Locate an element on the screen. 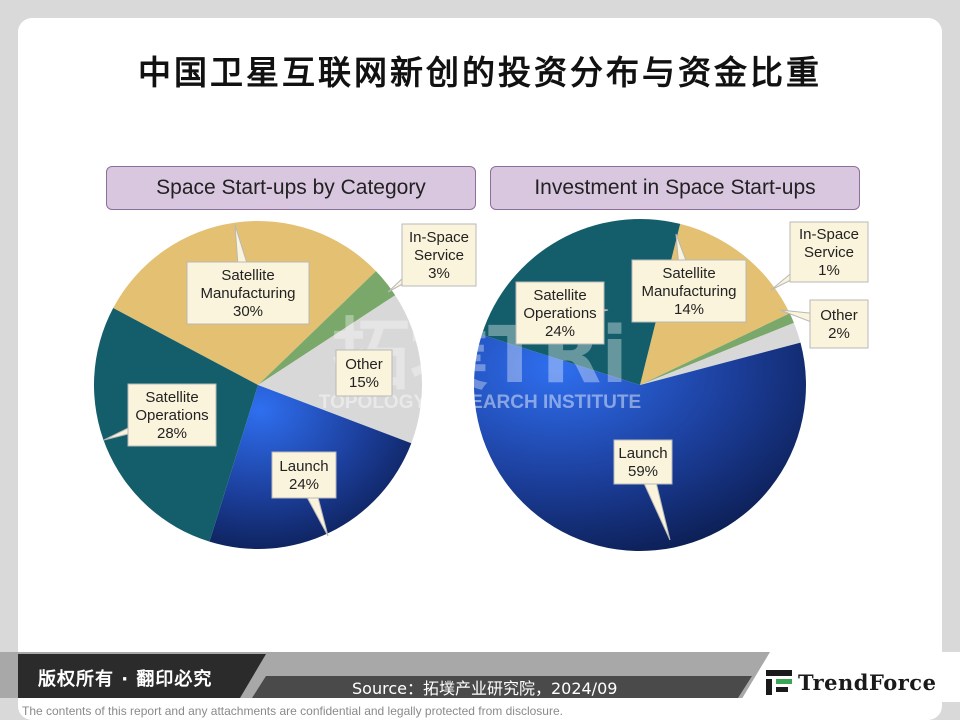 The width and height of the screenshot is (960, 720). chart-title-category: Space Start-ups by Category is located at coordinates (291, 188).